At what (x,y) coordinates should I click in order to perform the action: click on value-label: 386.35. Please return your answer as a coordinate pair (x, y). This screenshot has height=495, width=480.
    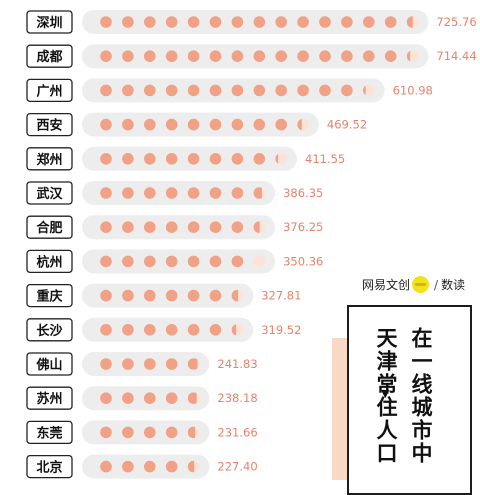
    Looking at the image, I should click on (303, 193).